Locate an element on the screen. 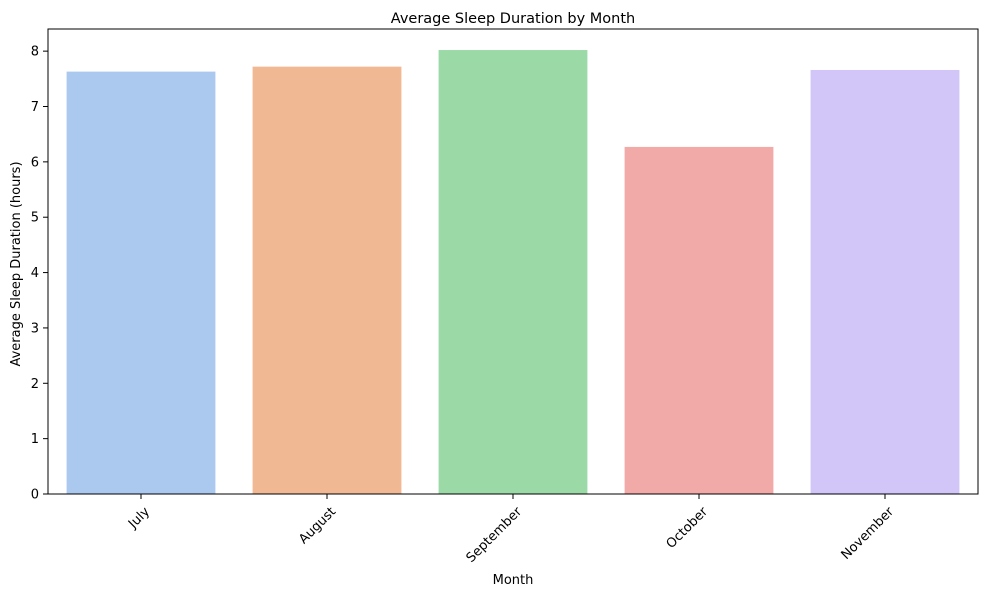 This screenshot has height=597, width=988. bar-september is located at coordinates (513, 272).